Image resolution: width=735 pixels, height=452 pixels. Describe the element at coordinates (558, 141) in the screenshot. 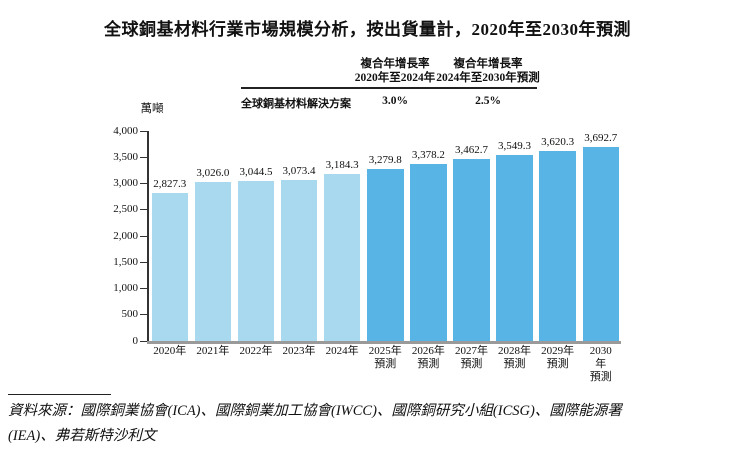

I see `bar-value-label: 3,620.3` at that location.